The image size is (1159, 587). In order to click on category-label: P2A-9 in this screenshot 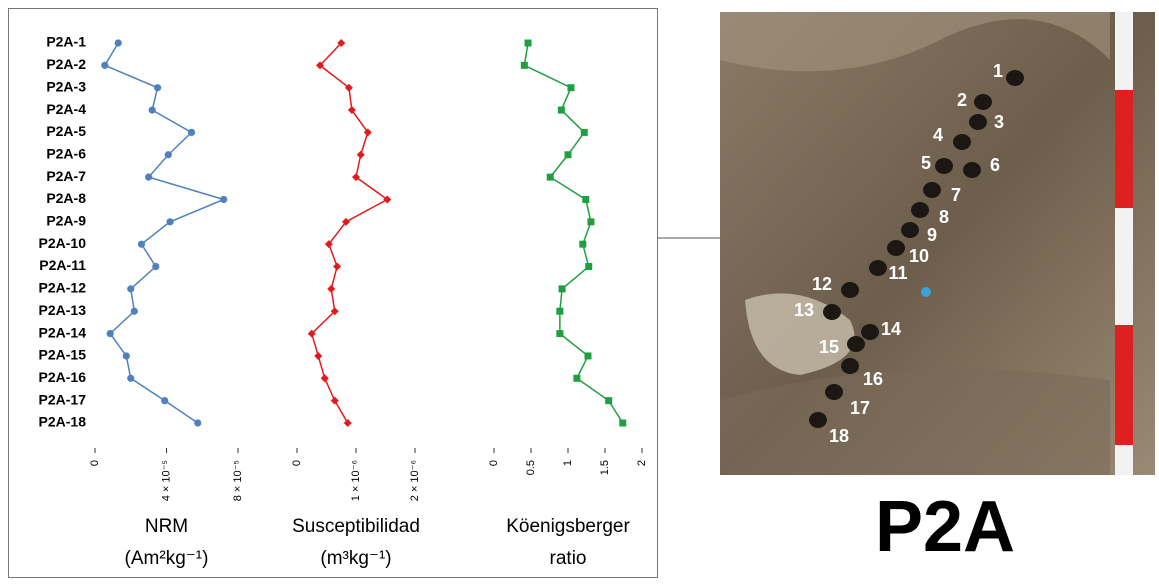, I will do `click(66, 221)`.